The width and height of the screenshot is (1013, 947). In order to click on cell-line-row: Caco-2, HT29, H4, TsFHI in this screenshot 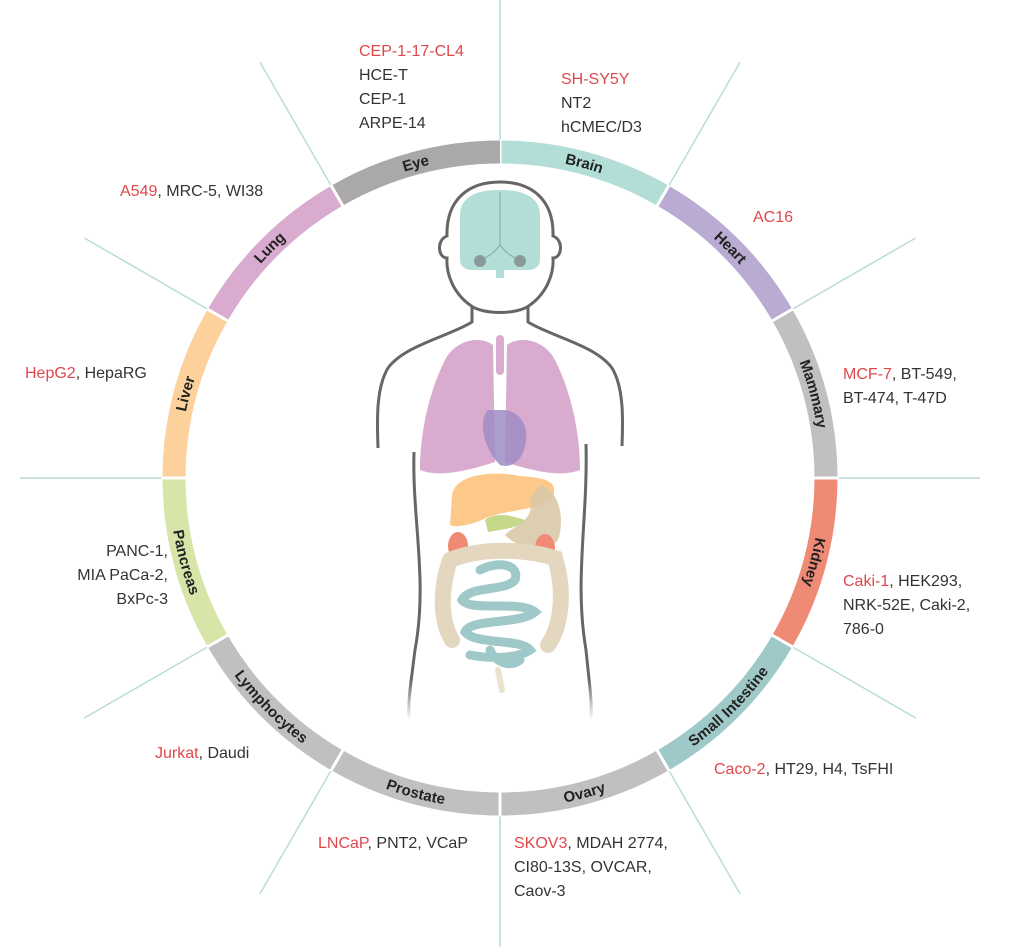, I will do `click(803, 770)`.